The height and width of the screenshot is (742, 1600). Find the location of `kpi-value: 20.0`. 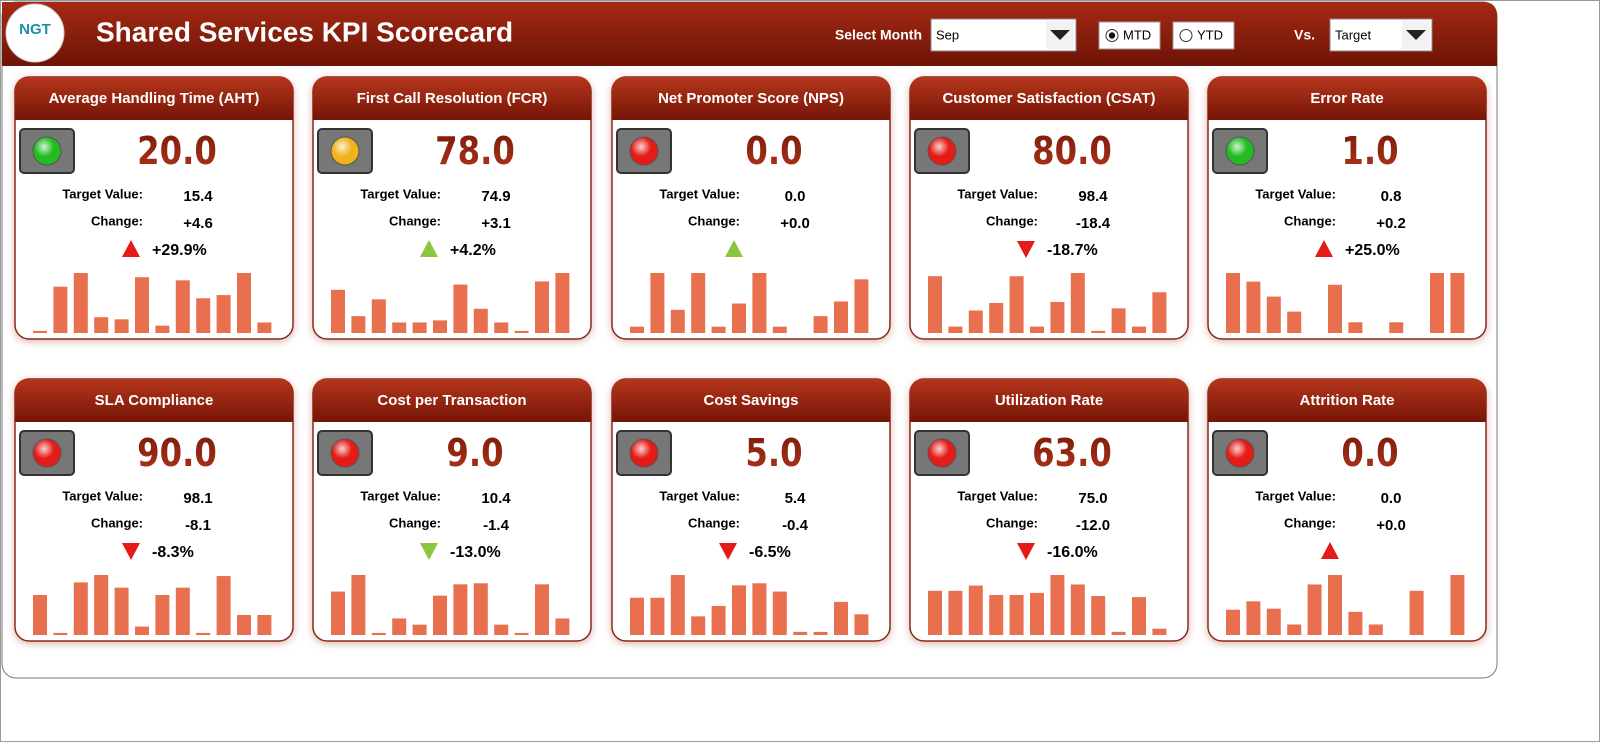

kpi-value: 20.0 is located at coordinates (177, 151).